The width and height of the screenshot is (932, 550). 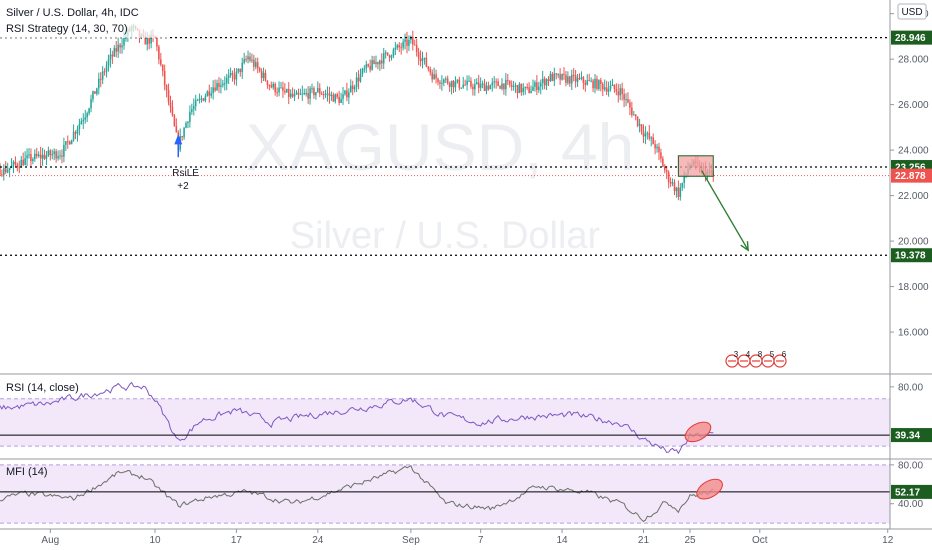 What do you see at coordinates (760, 354) in the screenshot?
I see `event-count: 8` at bounding box center [760, 354].